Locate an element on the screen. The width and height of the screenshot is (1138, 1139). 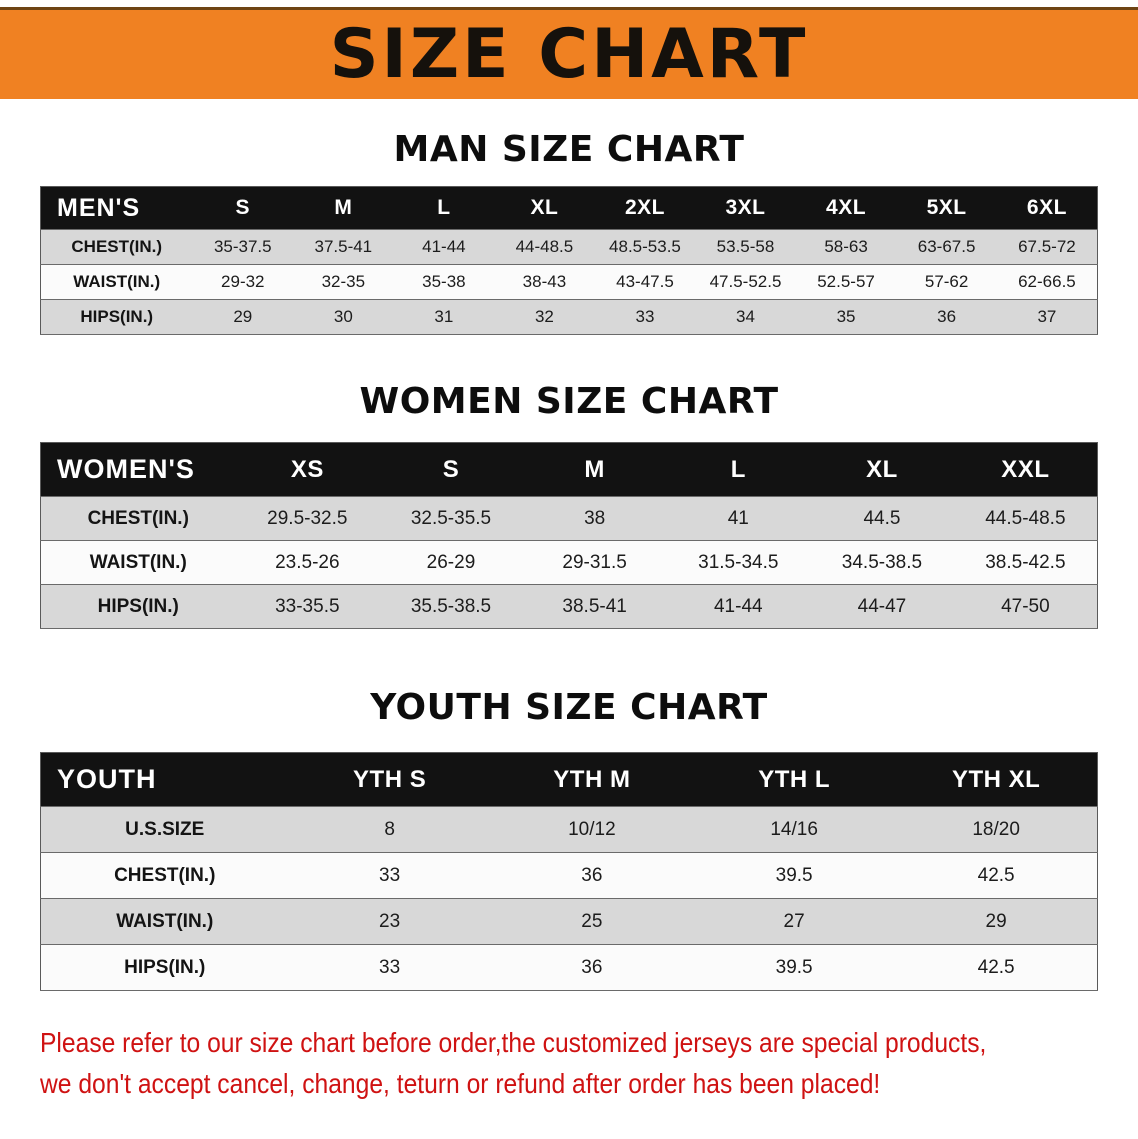
measurement-cell: 47.5-52.5 is located at coordinates (745, 281).